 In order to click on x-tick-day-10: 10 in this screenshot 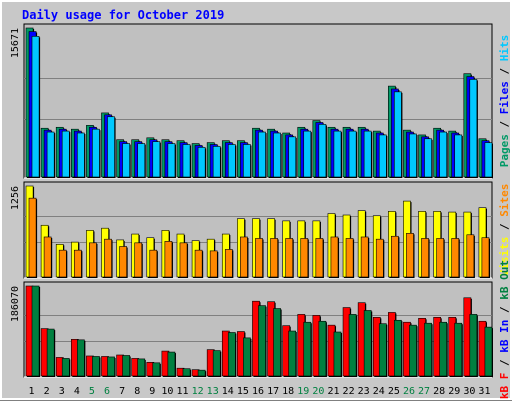, I will do `click(167, 391)`.